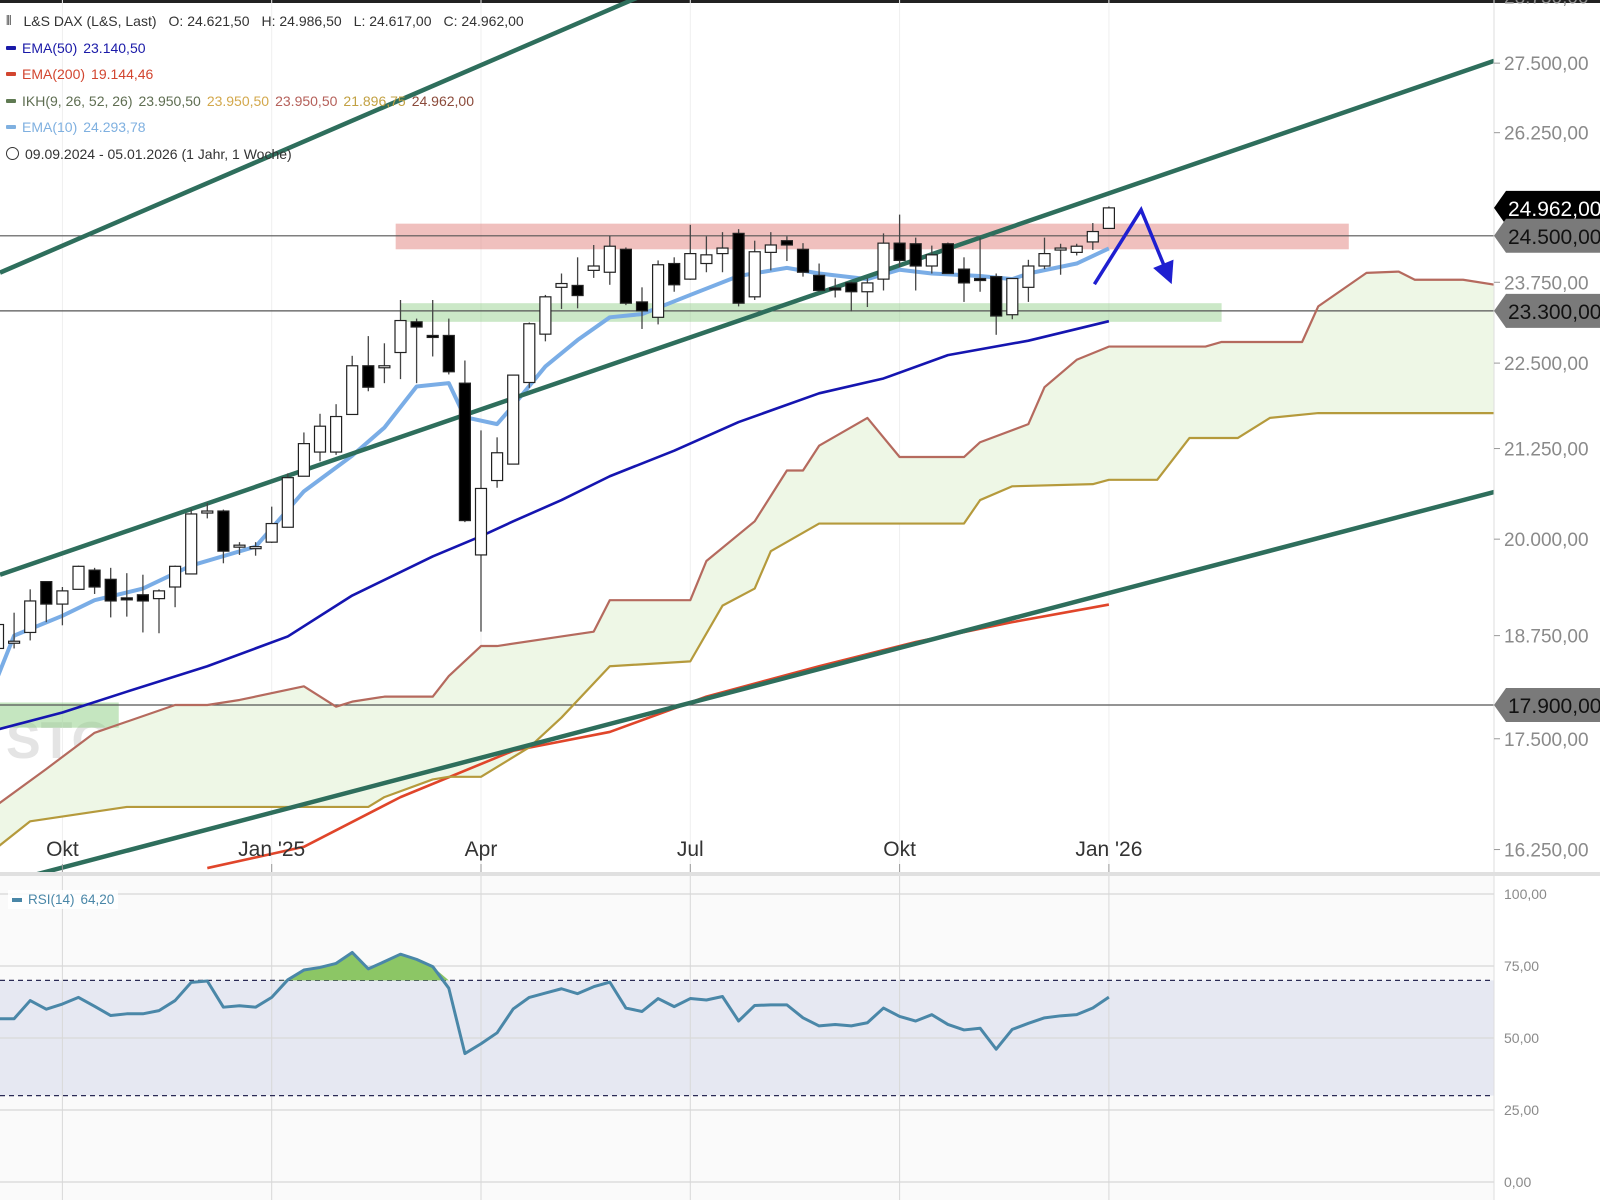 The image size is (1600, 1200). I want to click on candlestick-icon: ⫴, so click(9, 20).